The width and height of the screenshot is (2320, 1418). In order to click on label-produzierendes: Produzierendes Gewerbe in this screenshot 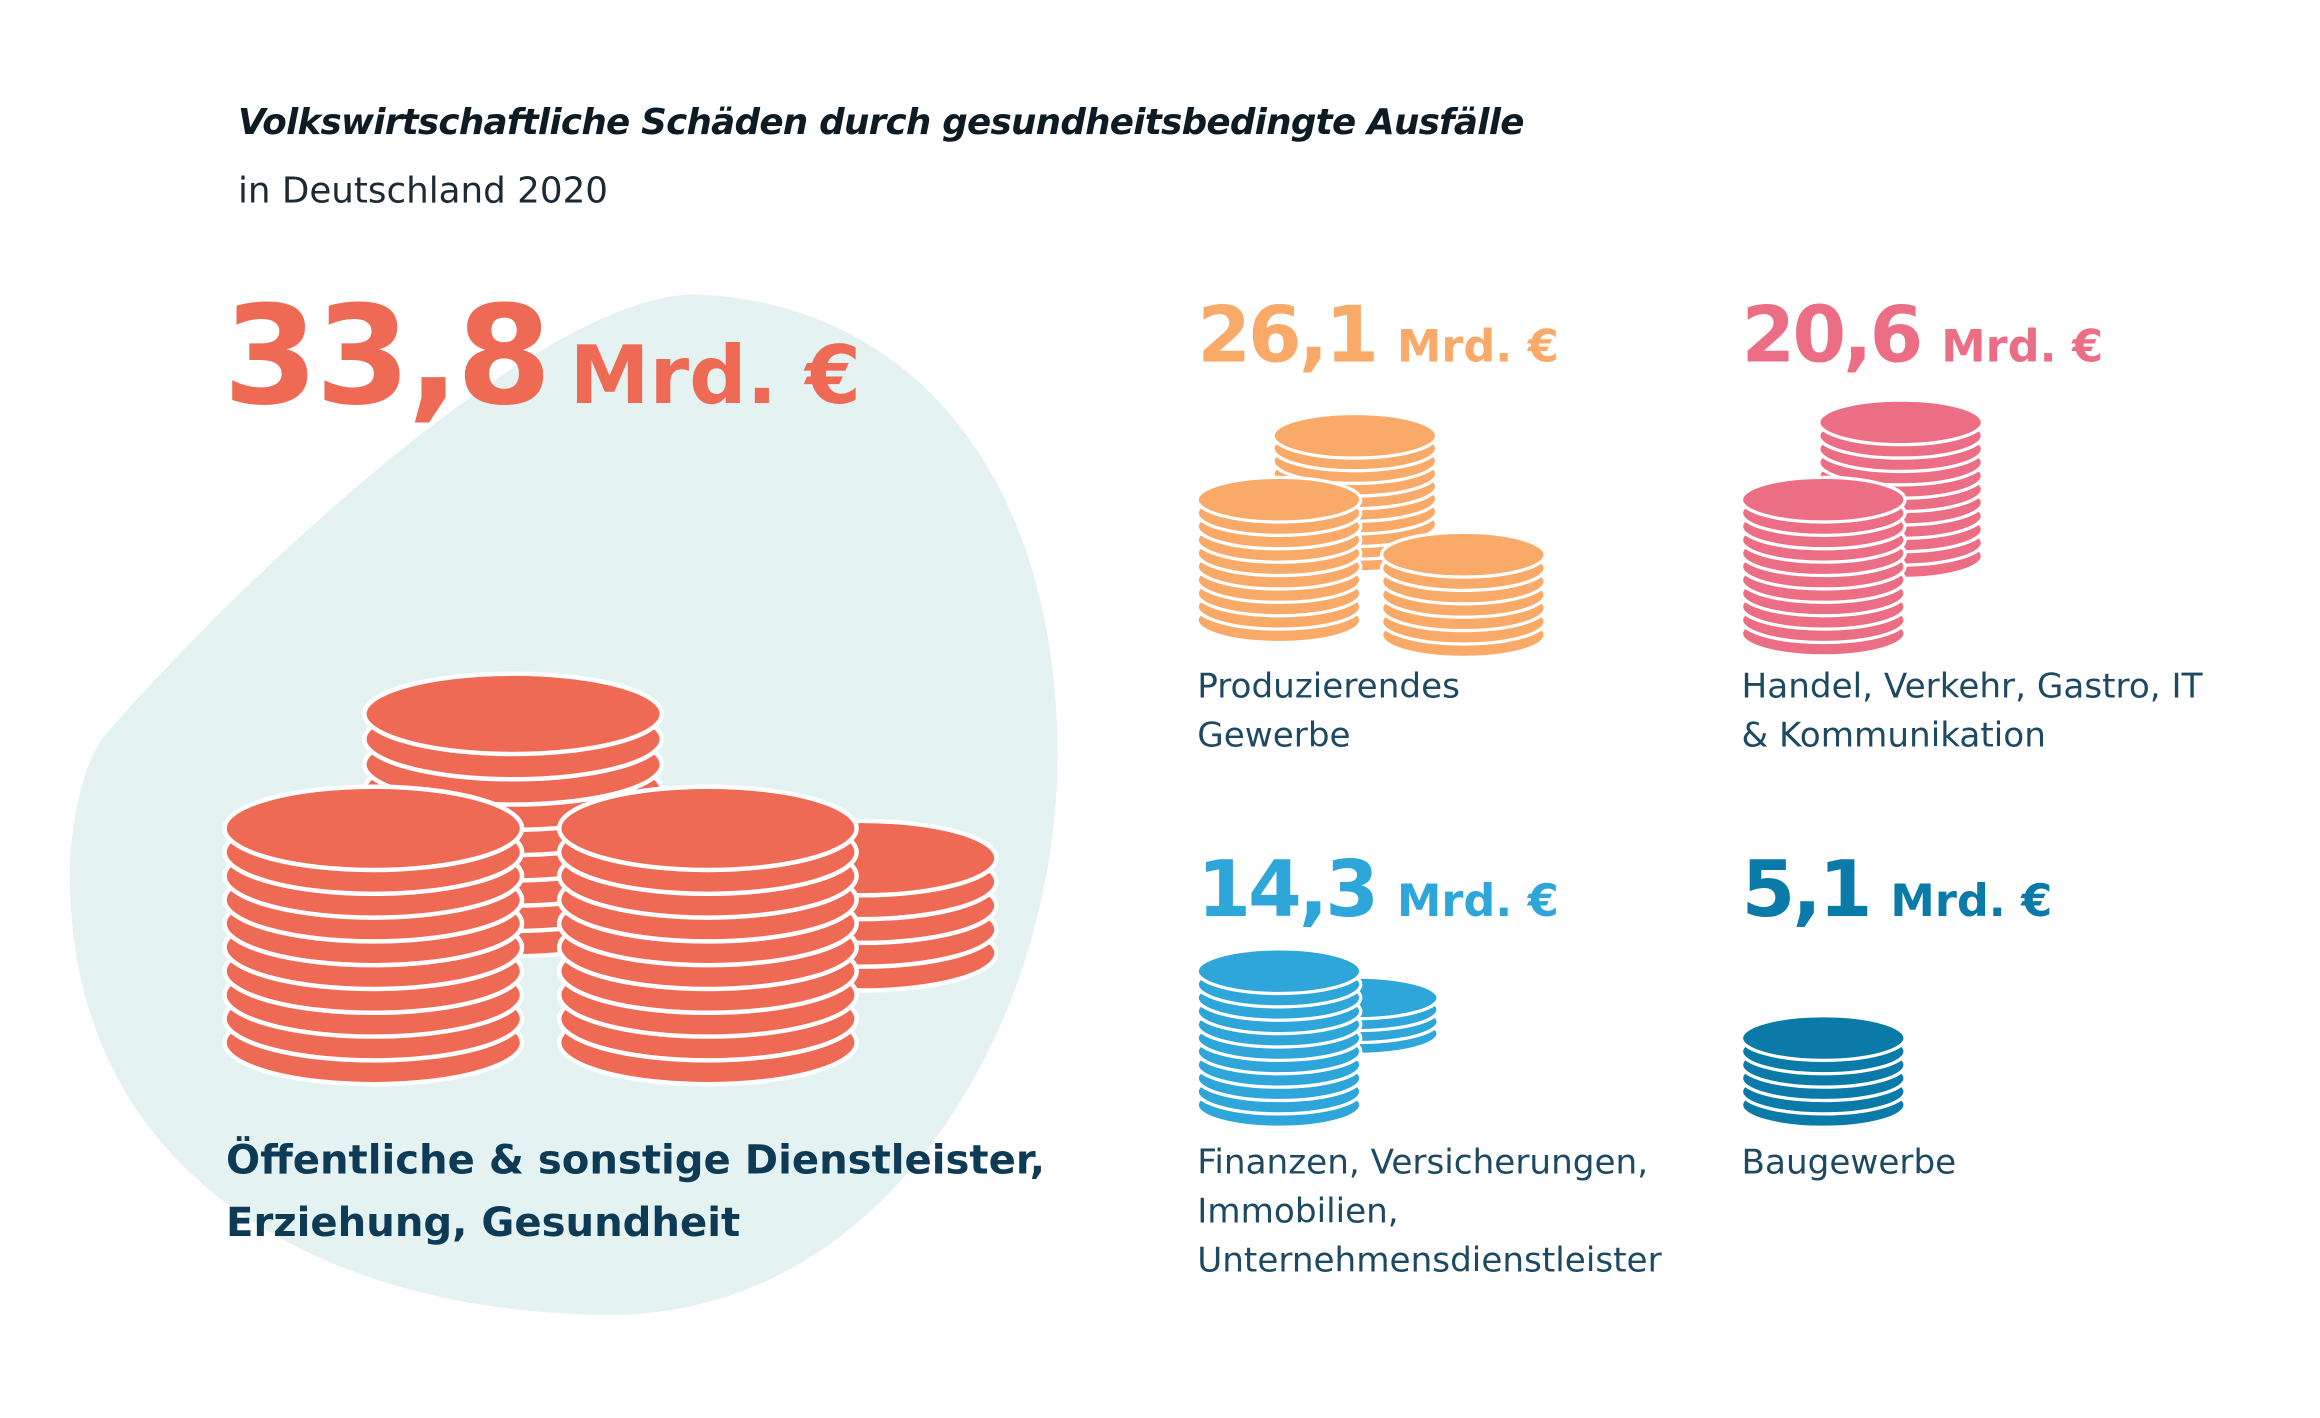, I will do `click(1328, 711)`.